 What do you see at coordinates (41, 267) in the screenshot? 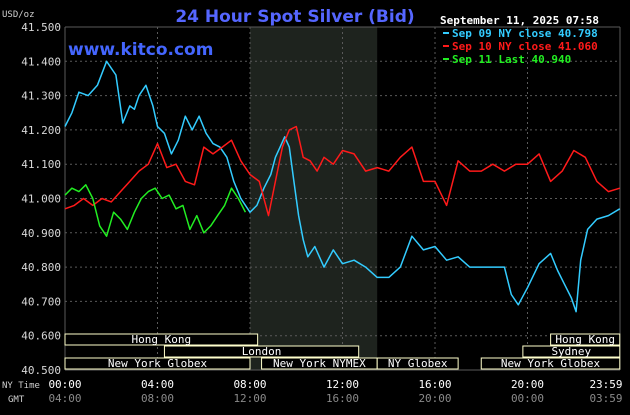
I see `y-tick-label: 40.800` at bounding box center [41, 267].